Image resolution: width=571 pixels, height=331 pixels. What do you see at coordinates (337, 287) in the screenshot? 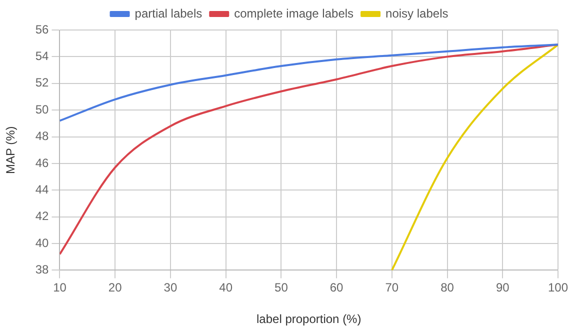
I see `x-tick-label: 60` at bounding box center [337, 287].